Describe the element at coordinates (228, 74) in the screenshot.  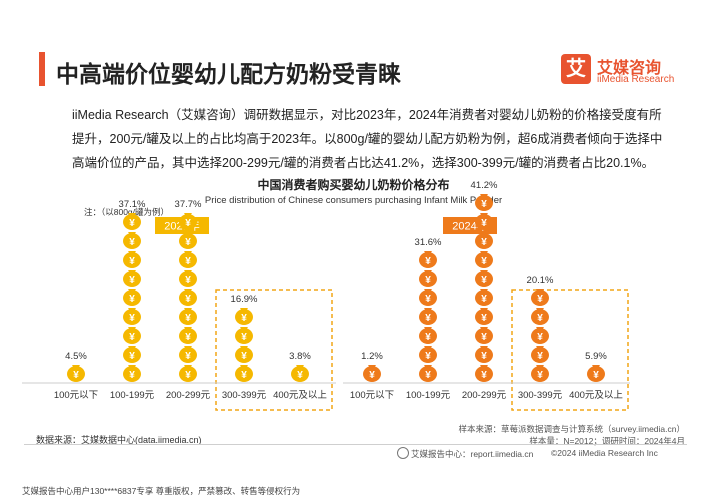
I see `page-title: 中高端价位婴幼儿配方奶粉受青睐` at that location.